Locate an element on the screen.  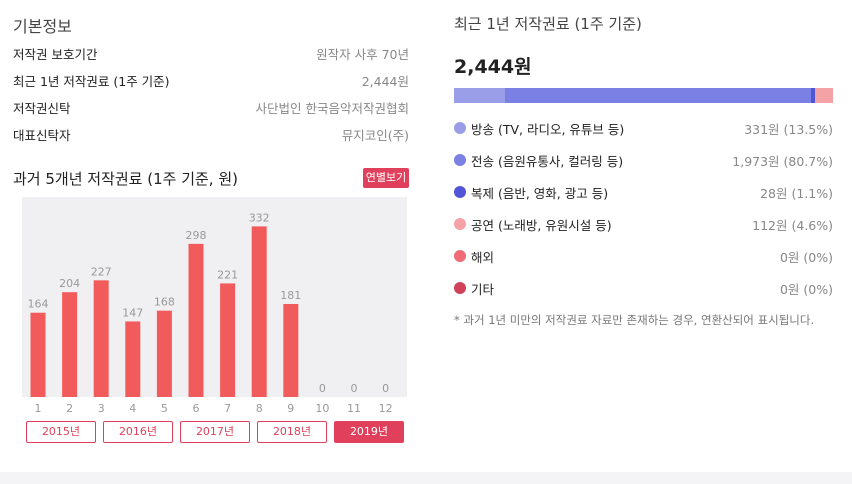
x-tick-label: 5 is located at coordinates (164, 408).